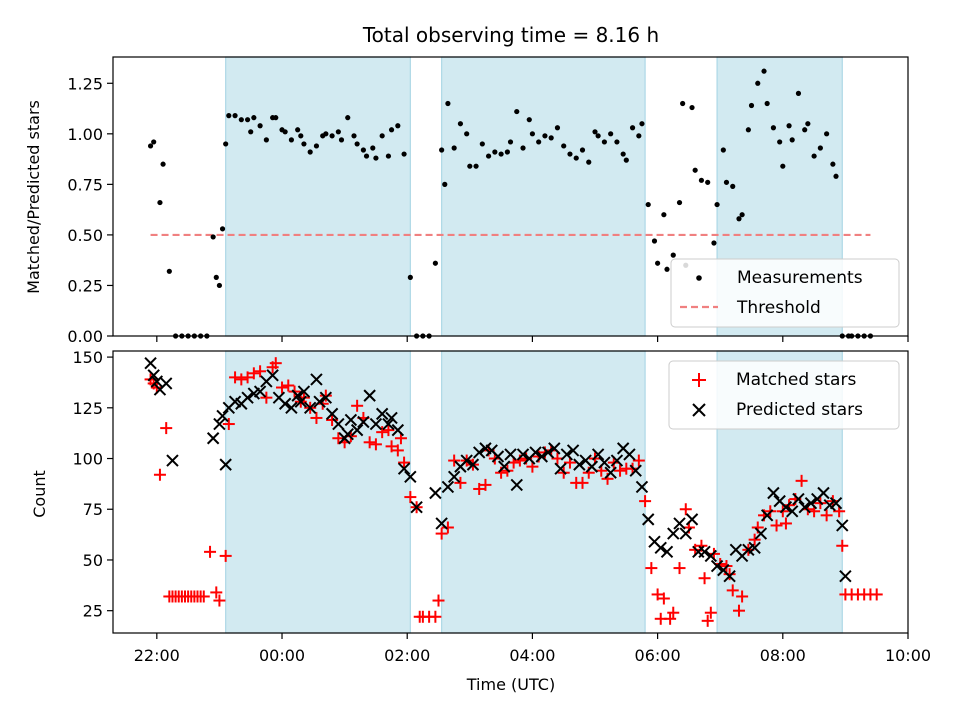 This screenshot has height=720, width=960. What do you see at coordinates (87, 357) in the screenshot?
I see `y-tick-label: 150` at bounding box center [87, 357].